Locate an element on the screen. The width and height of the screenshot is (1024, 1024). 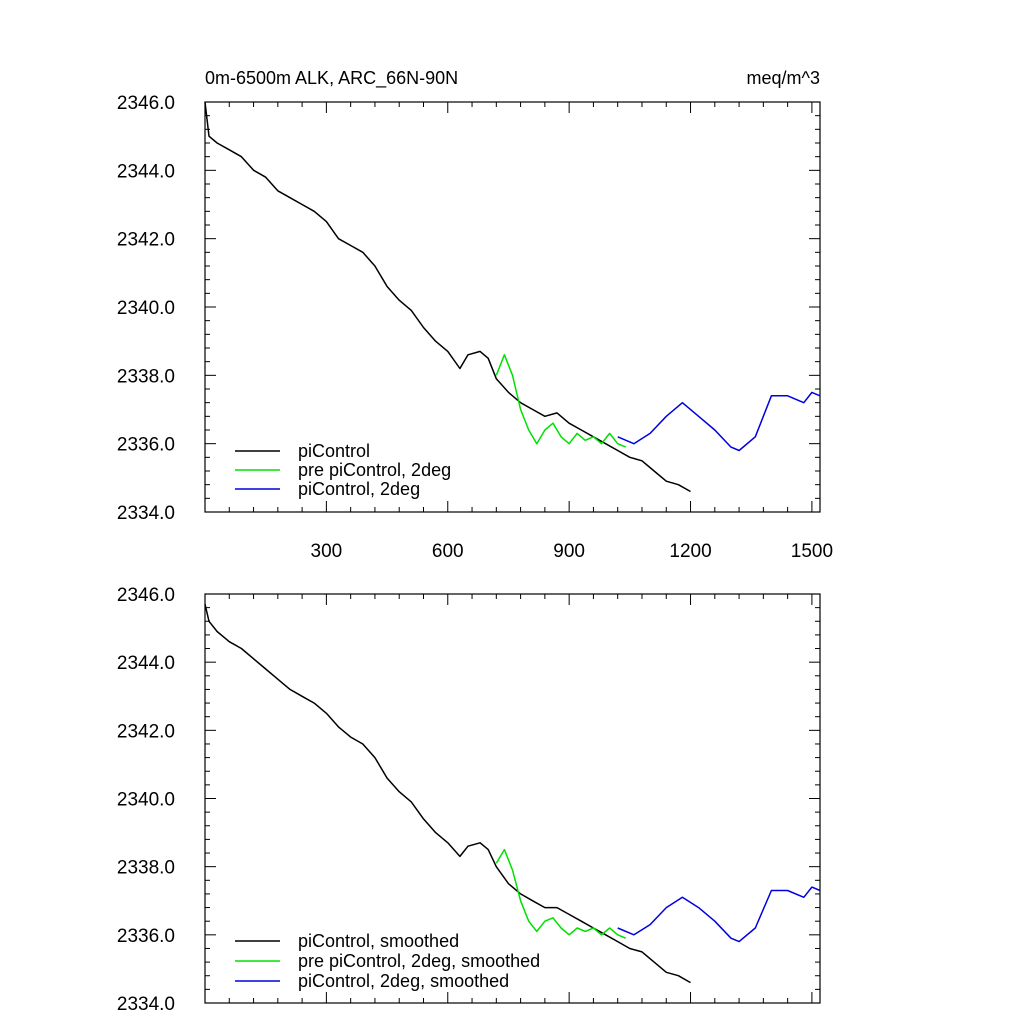
legend-label: piControl, 2deg is located at coordinates (359, 489).